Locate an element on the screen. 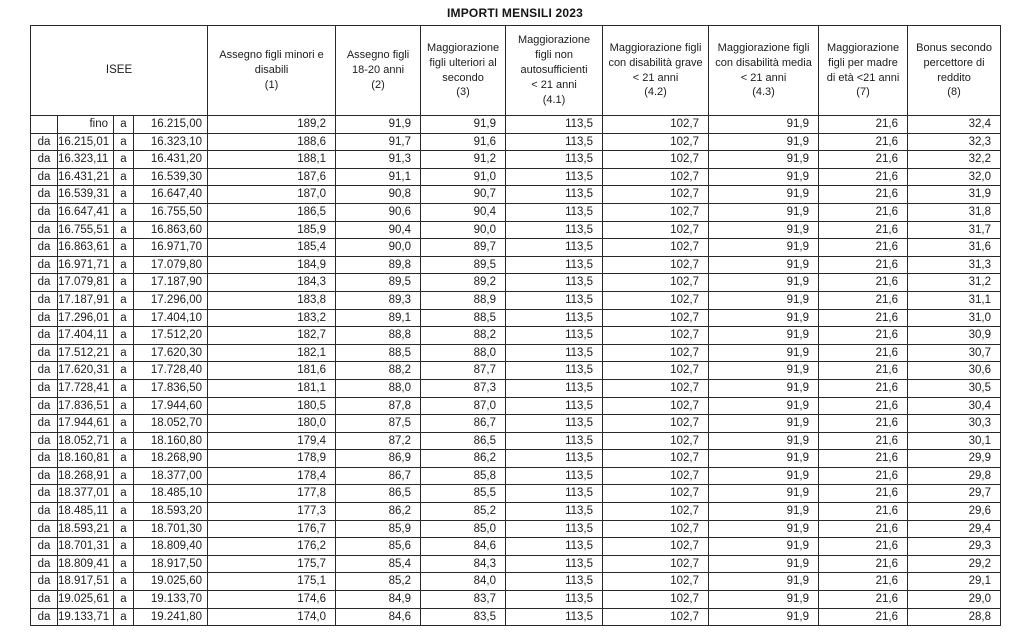 Image resolution: width=1024 pixels, height=643 pixels. cell-isee-to: 18.377,00 is located at coordinates (170, 476).